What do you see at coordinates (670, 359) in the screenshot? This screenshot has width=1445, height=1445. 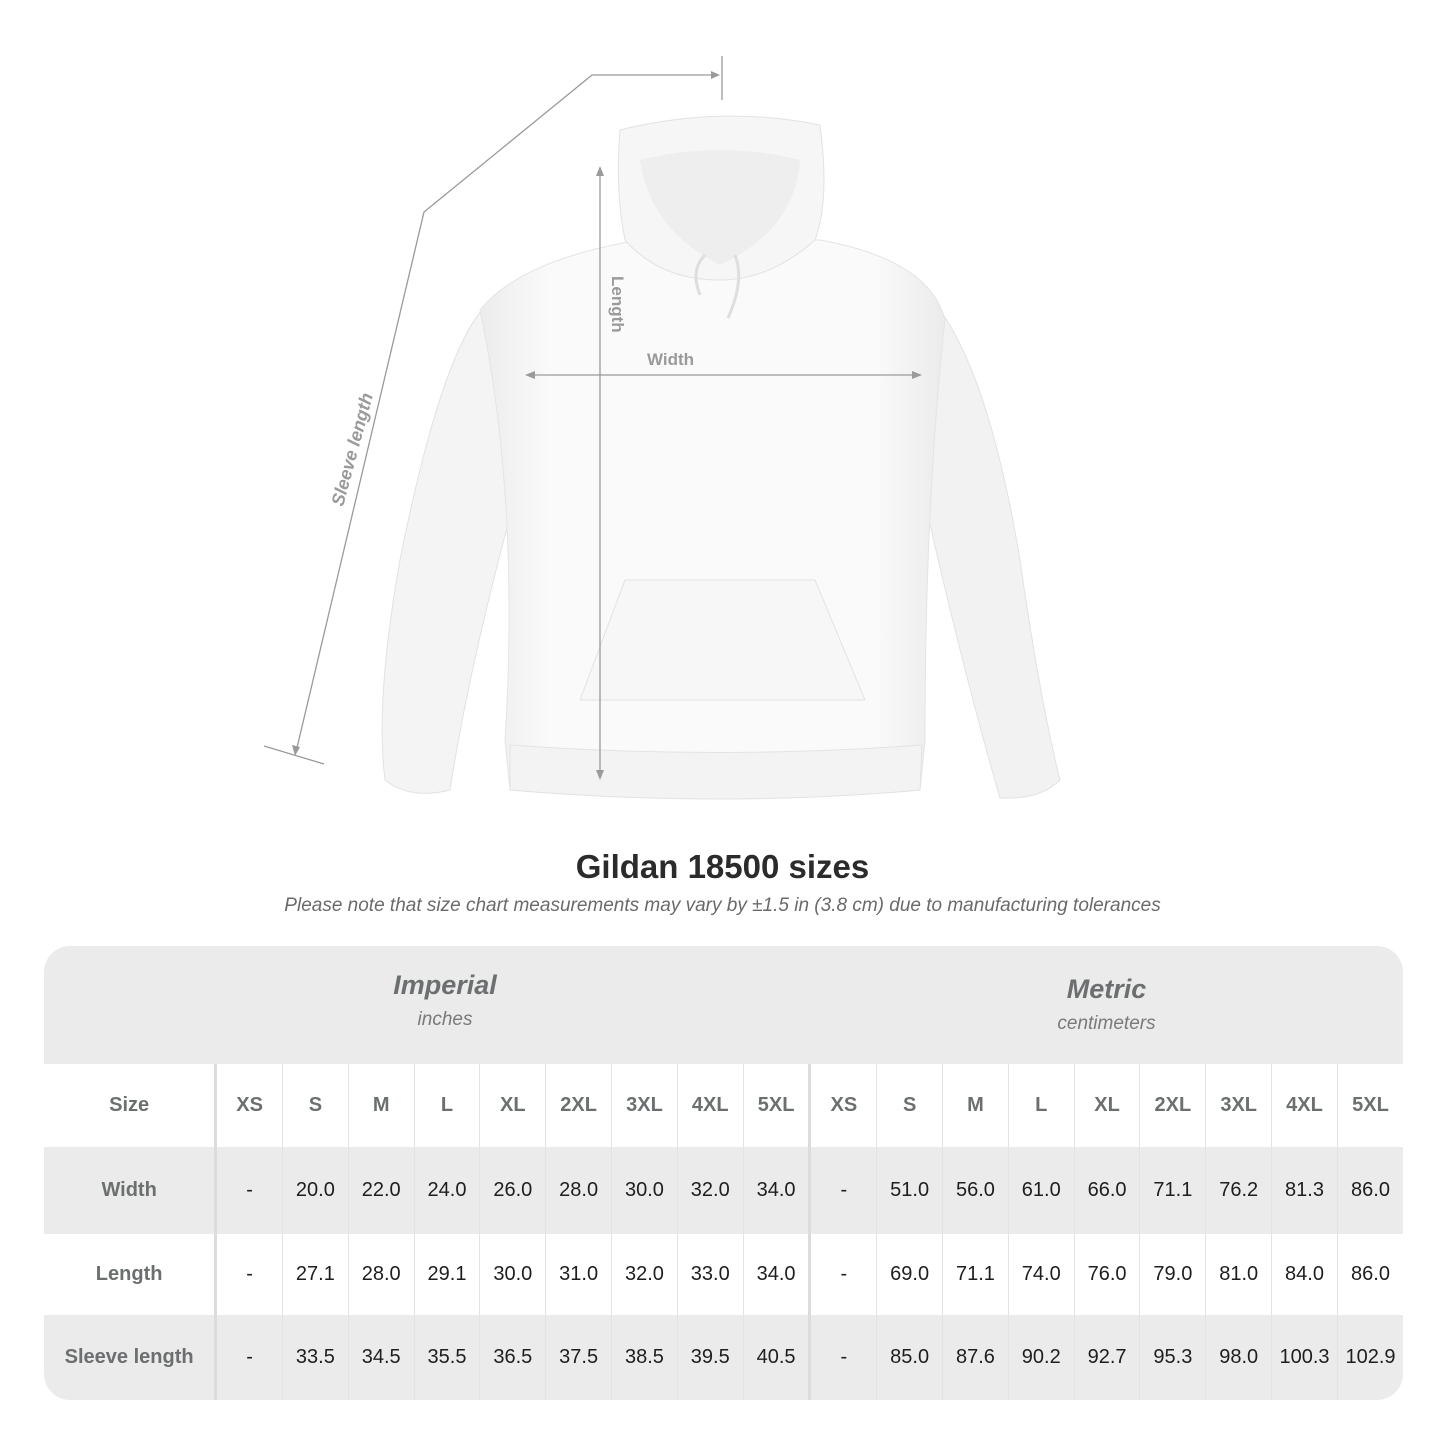 I see `width-label: Width` at bounding box center [670, 359].